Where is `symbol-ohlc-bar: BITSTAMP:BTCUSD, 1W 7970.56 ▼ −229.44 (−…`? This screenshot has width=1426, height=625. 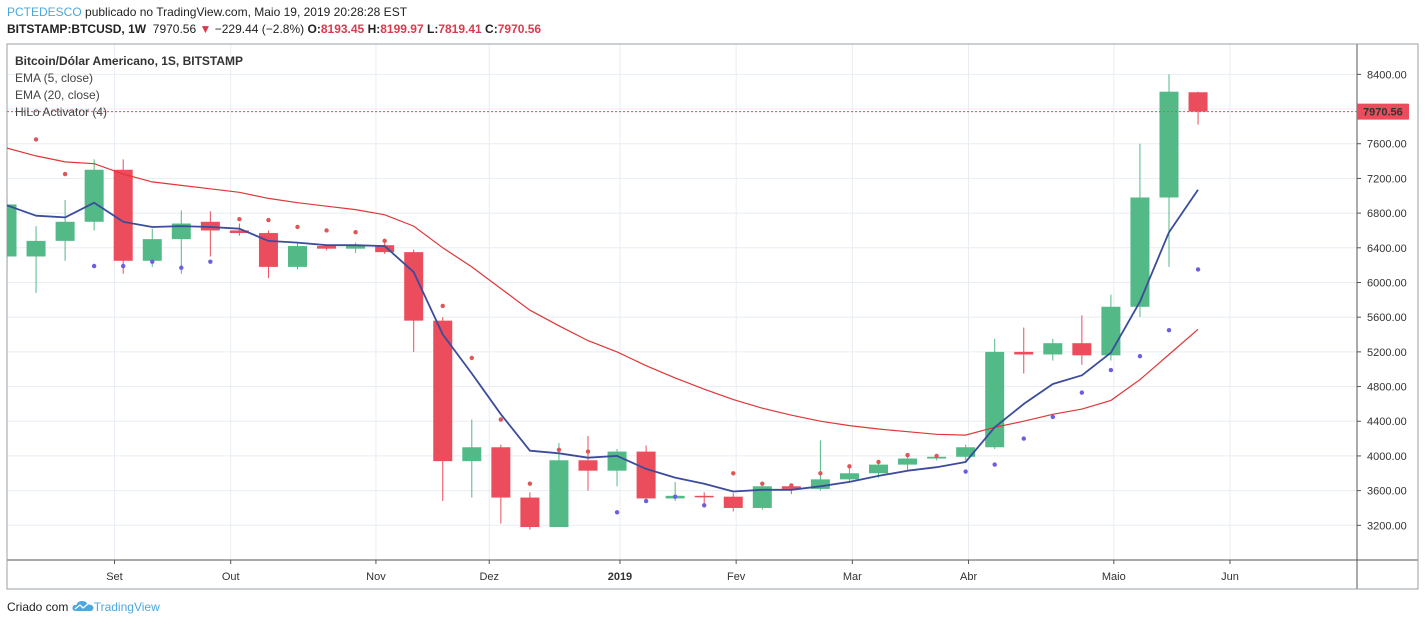
symbol-ohlc-bar: BITSTAMP:BTCUSD, 1W 7970.56 ▼ −229.44 (−… is located at coordinates (274, 29).